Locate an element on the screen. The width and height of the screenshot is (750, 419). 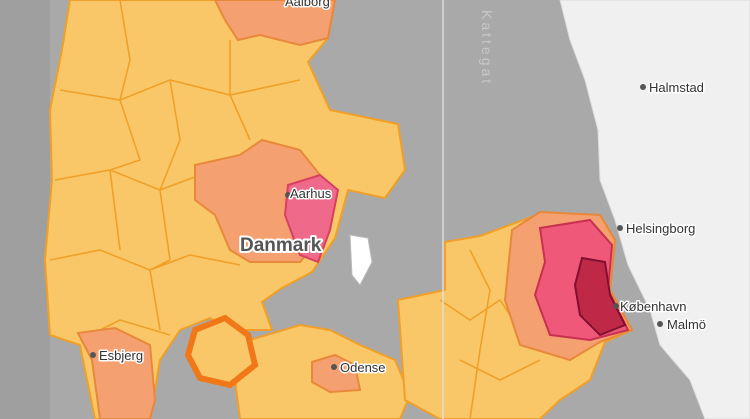
sea-label: Kattegat is located at coordinates (487, 48).